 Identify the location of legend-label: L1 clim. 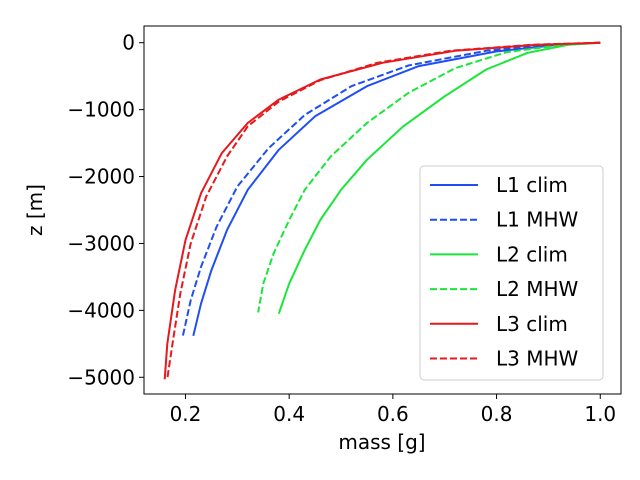
(532, 185).